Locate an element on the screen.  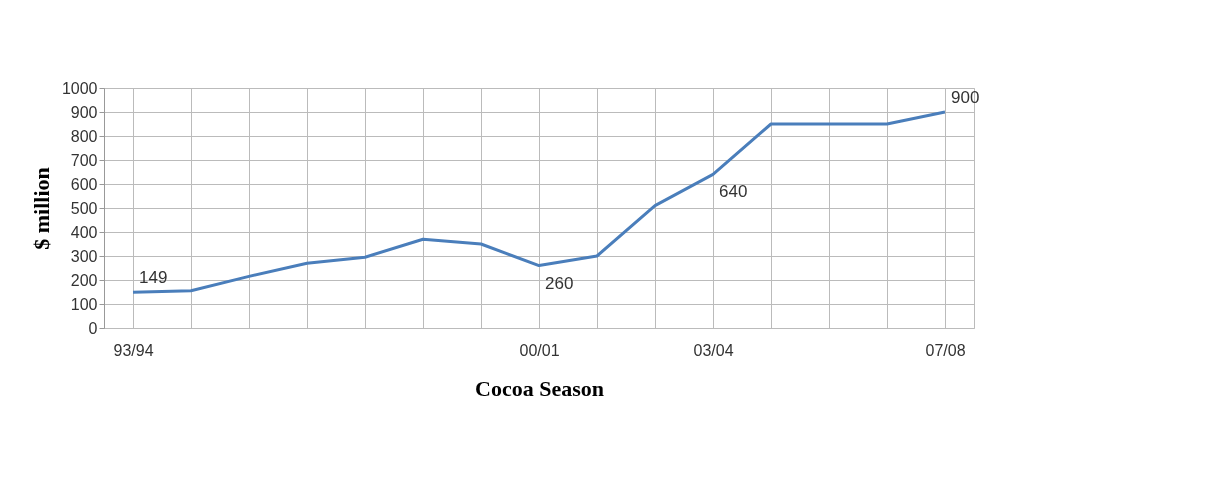
y-tick-label: 800 is located at coordinates (84, 136).